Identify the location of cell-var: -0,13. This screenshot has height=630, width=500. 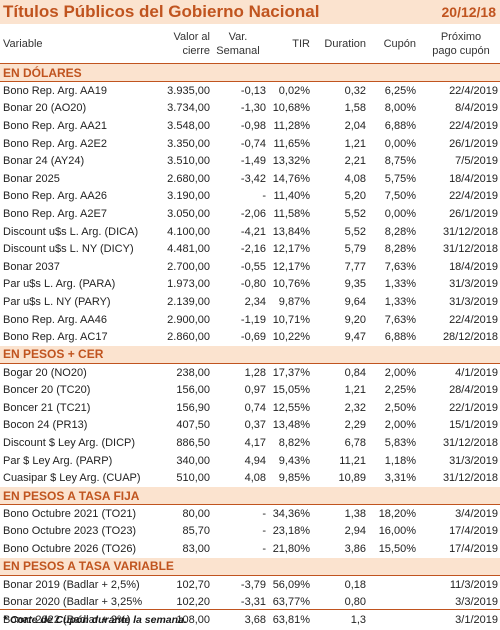
(253, 90).